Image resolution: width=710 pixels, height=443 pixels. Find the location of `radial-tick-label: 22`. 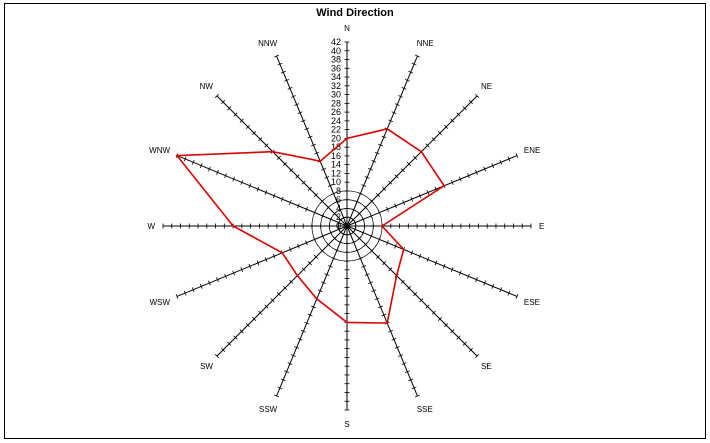

radial-tick-label: 22 is located at coordinates (336, 130).